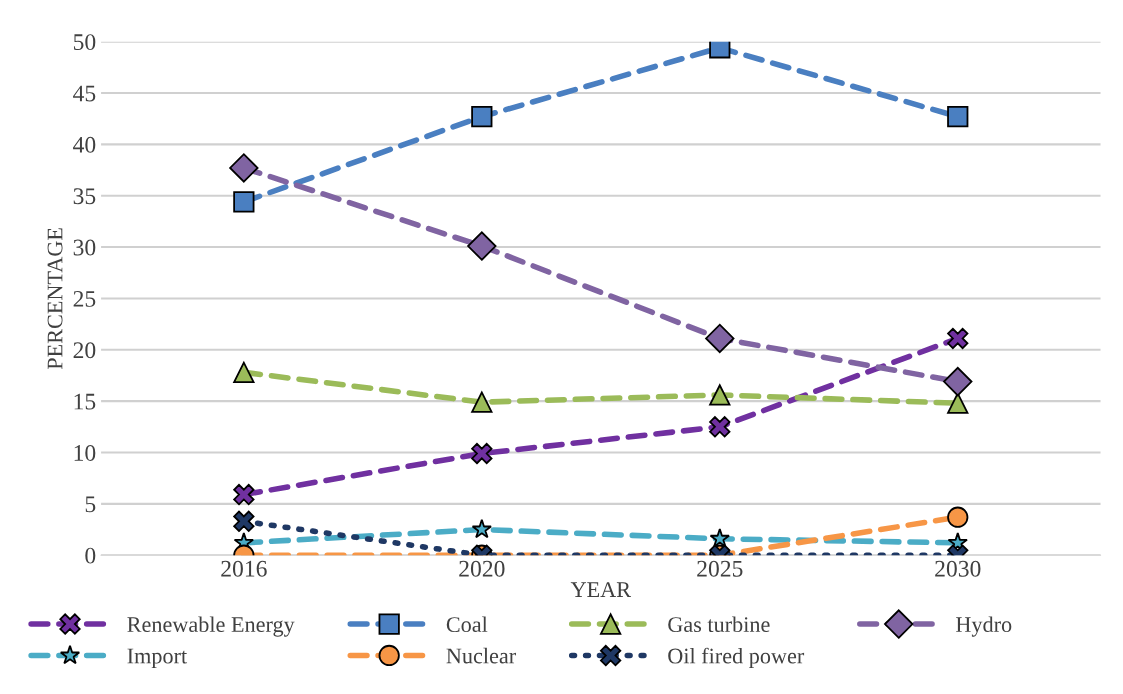 The height and width of the screenshot is (694, 1123). I want to click on y-tick-label: 25, so click(84, 298).